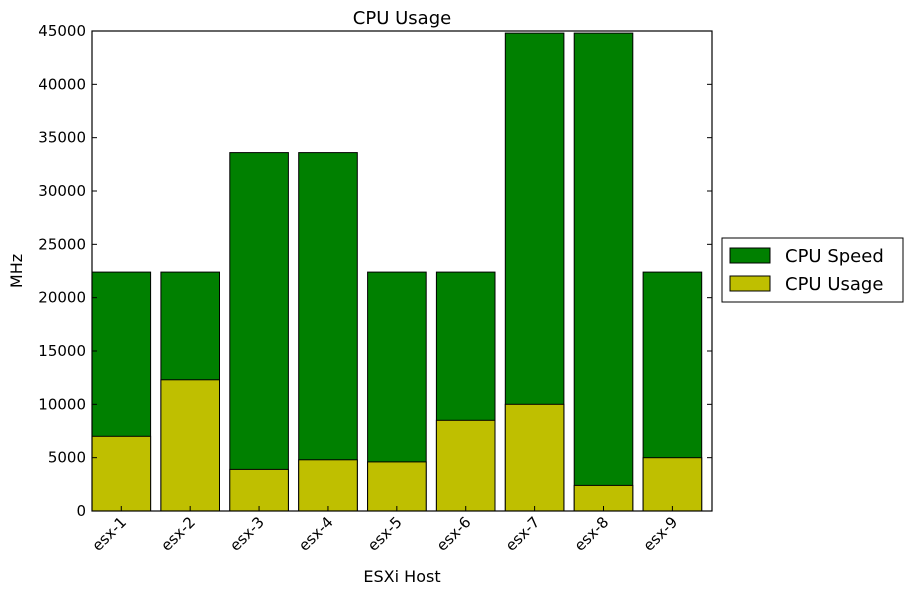 The height and width of the screenshot is (595, 912). What do you see at coordinates (16, 271) in the screenshot?
I see `y-axis-label: MHz` at bounding box center [16, 271].